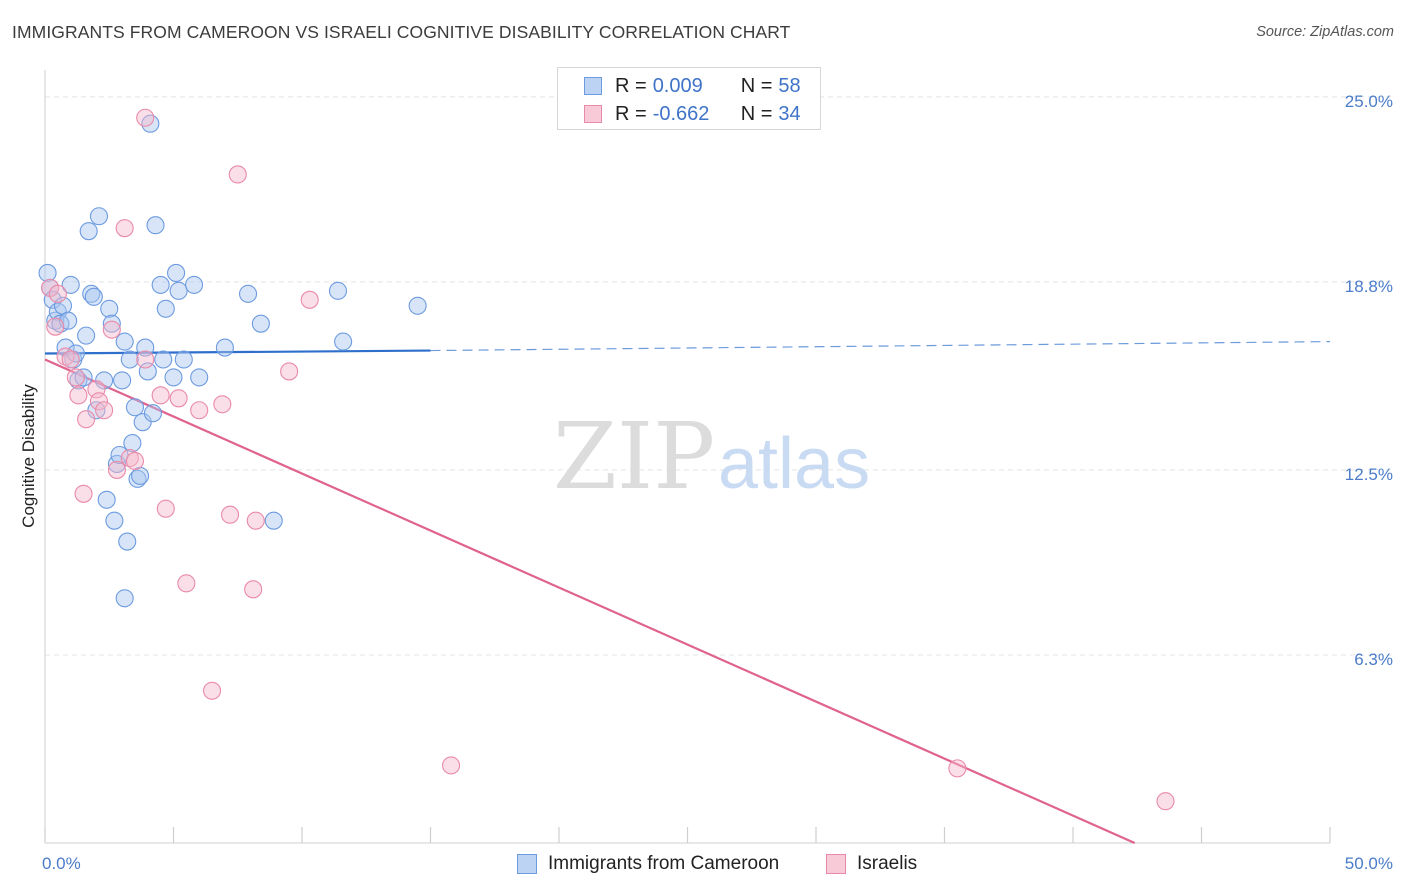 This screenshot has height=892, width=1406. I want to click on y-tick-label: 18.8%, so click(1369, 286).